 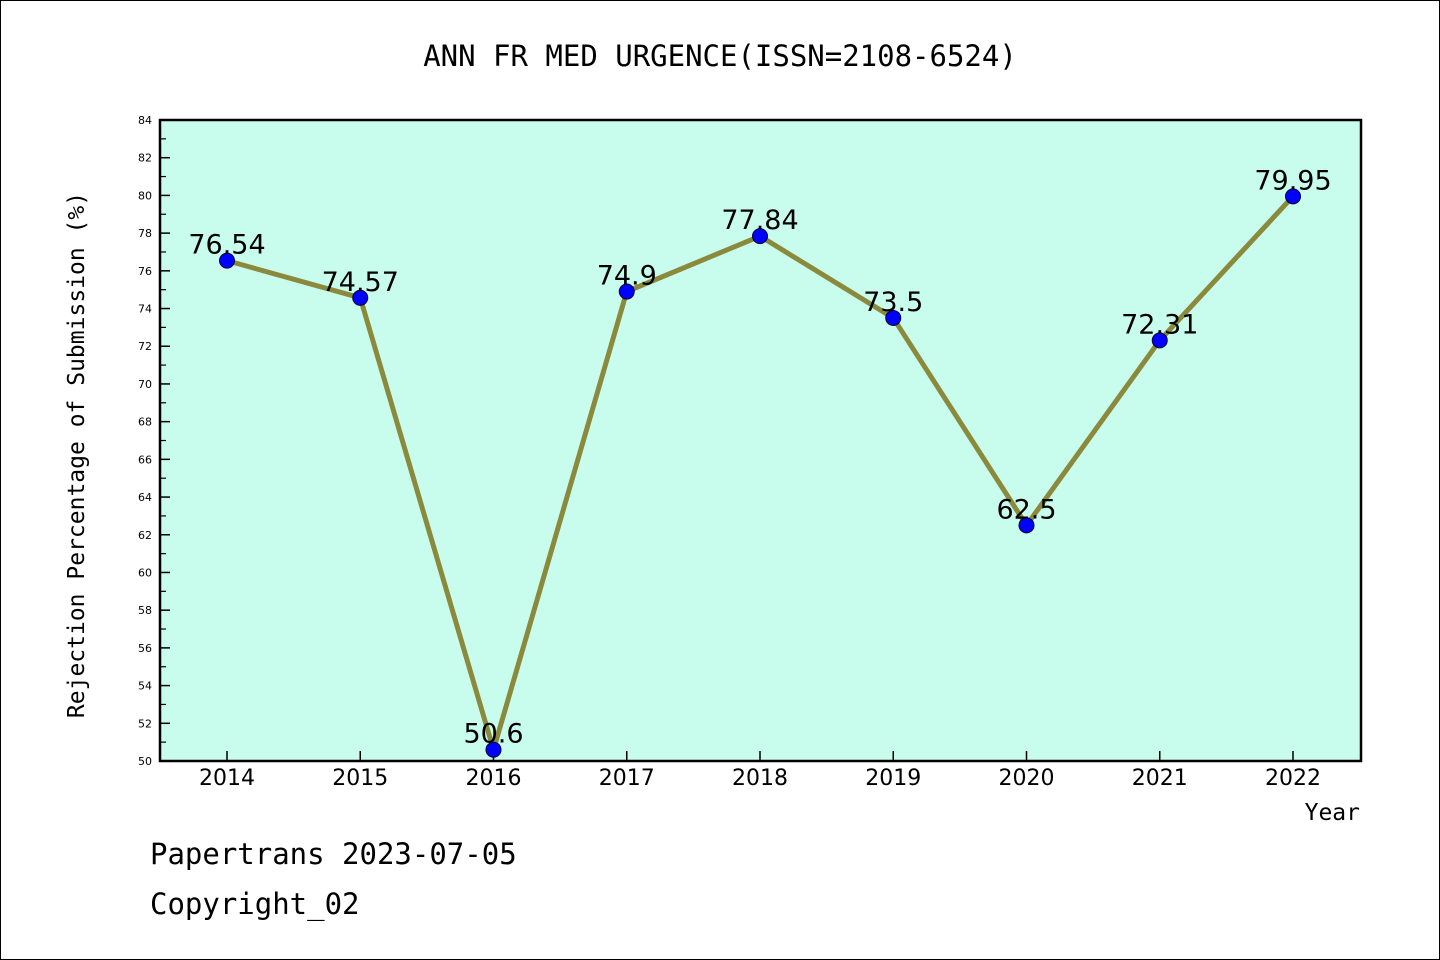 I want to click on data-label: 73.5, so click(x=893, y=302).